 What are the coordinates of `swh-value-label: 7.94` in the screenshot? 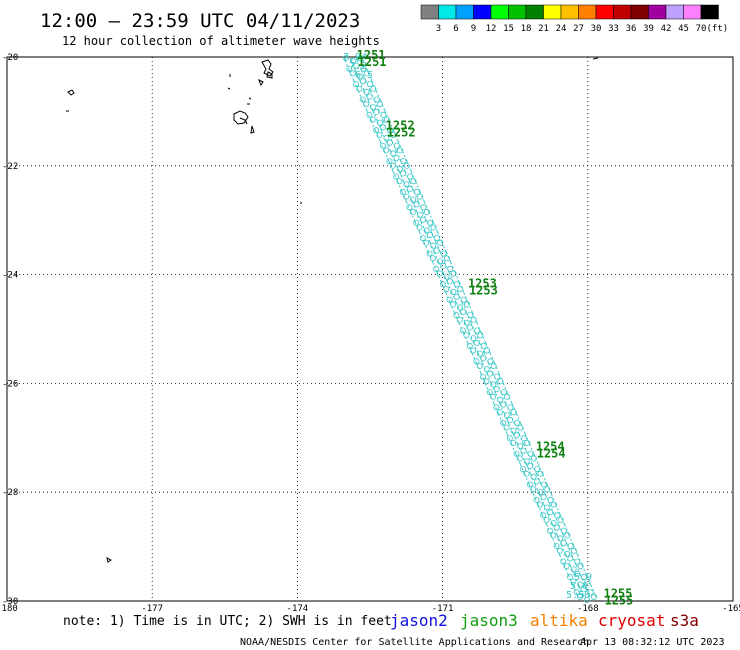 It's located at (355, 57).